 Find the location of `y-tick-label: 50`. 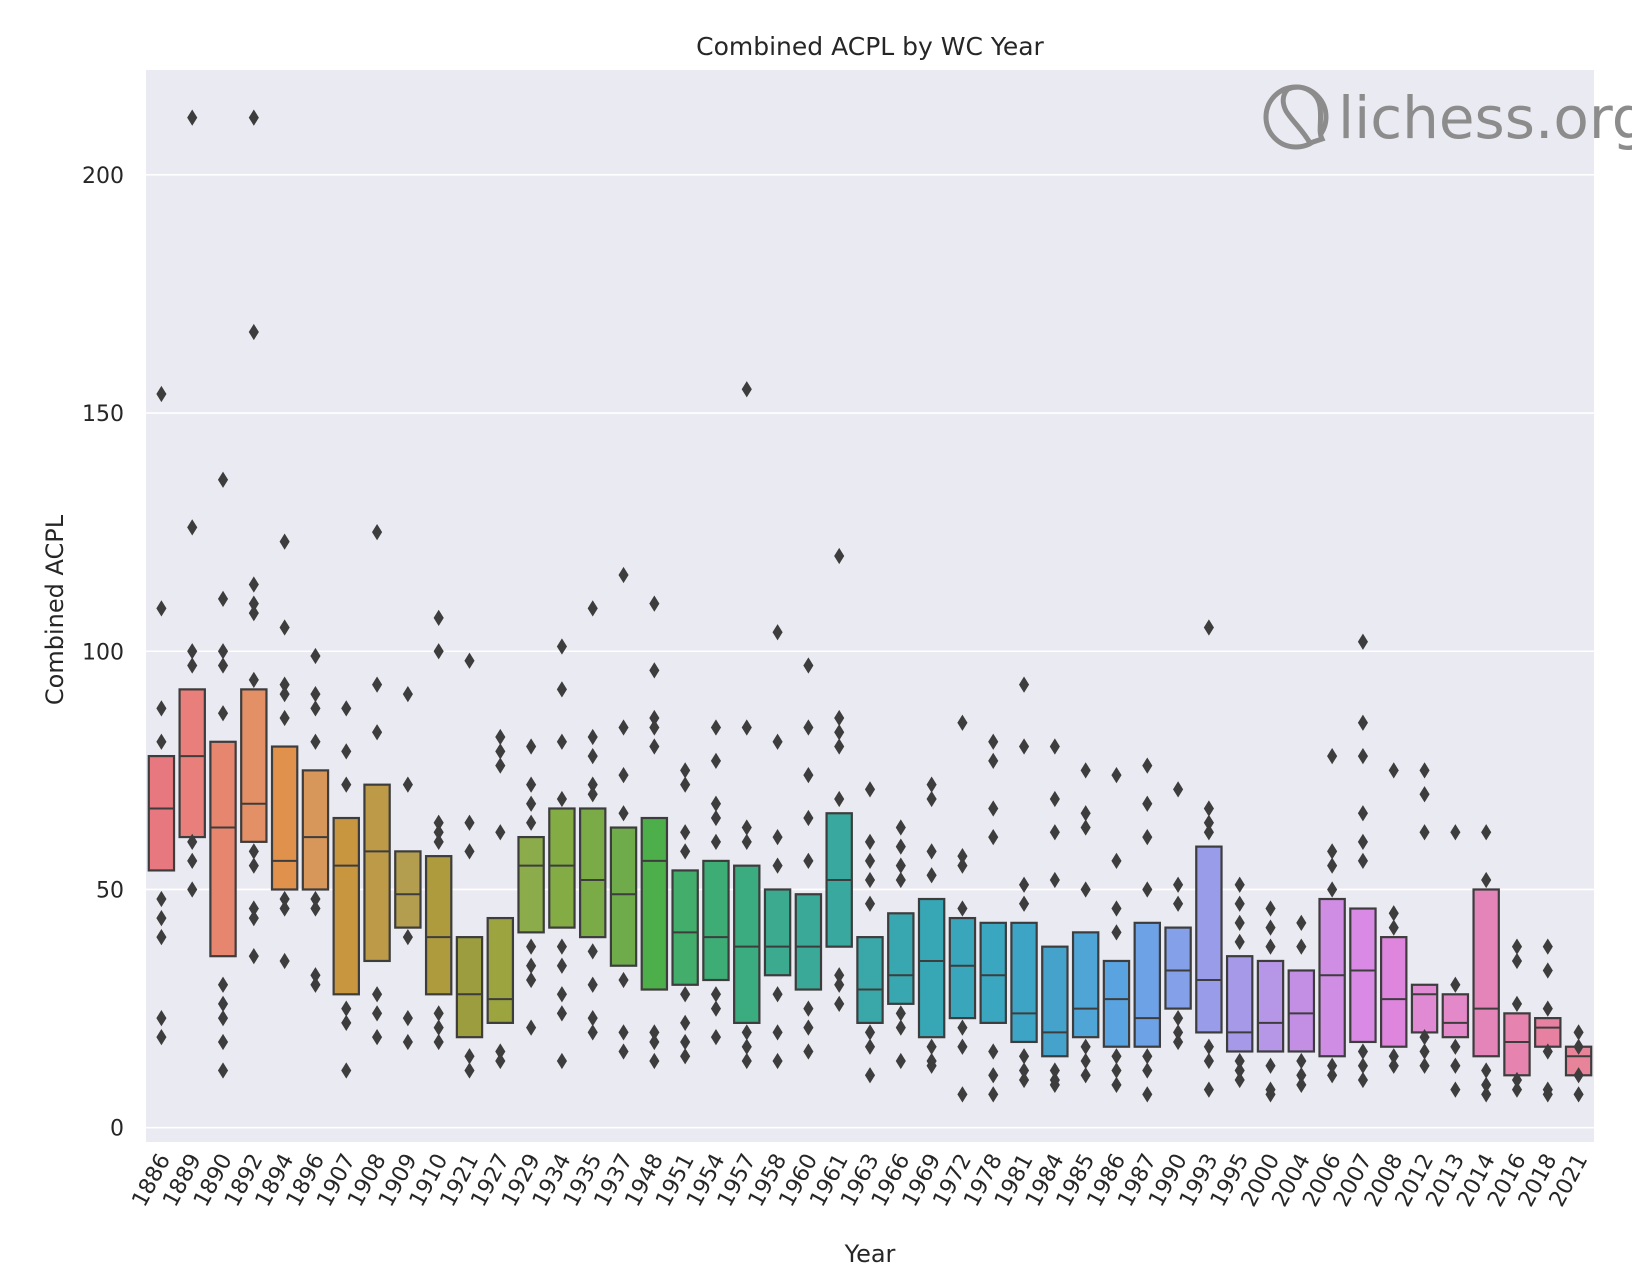

y-tick-label: 50 is located at coordinates (110, 890).